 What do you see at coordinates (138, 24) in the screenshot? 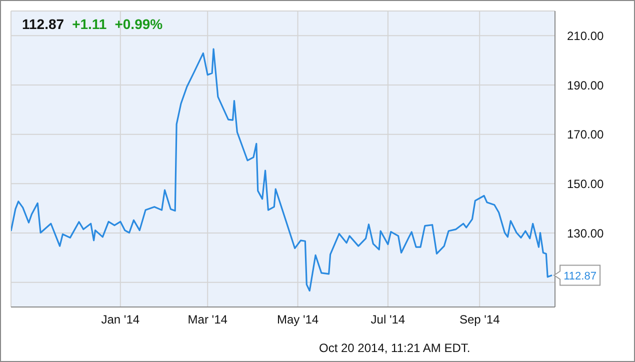
I see `annotation: +0.99%` at bounding box center [138, 24].